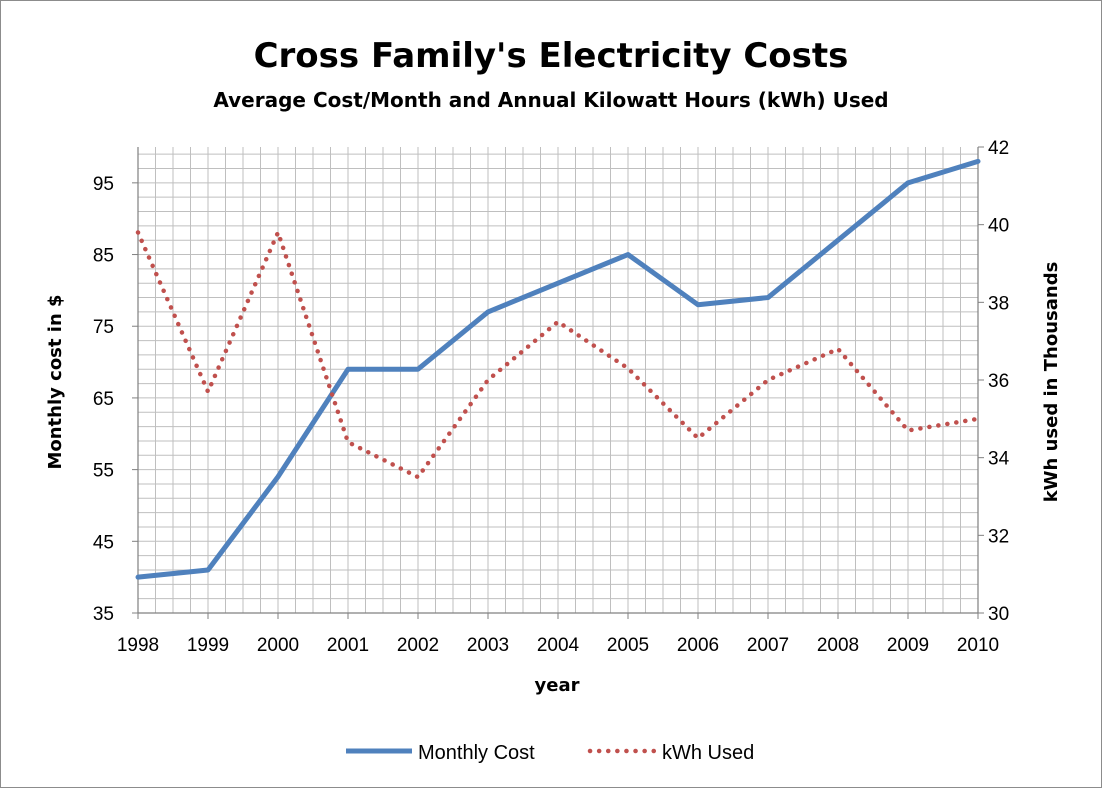 This screenshot has width=1103, height=797. What do you see at coordinates (998, 381) in the screenshot?
I see `y2-tick-label: 36` at bounding box center [998, 381].